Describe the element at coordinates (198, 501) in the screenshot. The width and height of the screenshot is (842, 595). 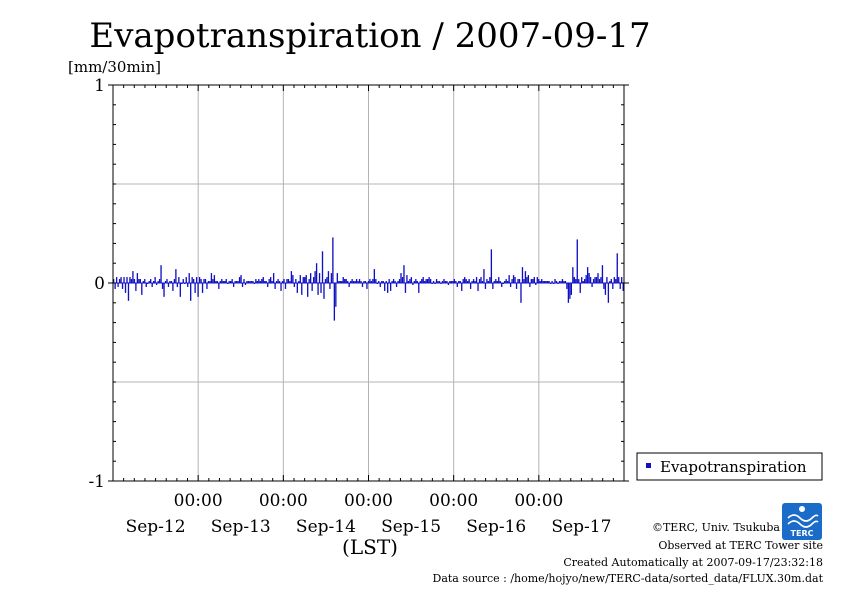
I see `x-tick-time: 00:00` at that location.